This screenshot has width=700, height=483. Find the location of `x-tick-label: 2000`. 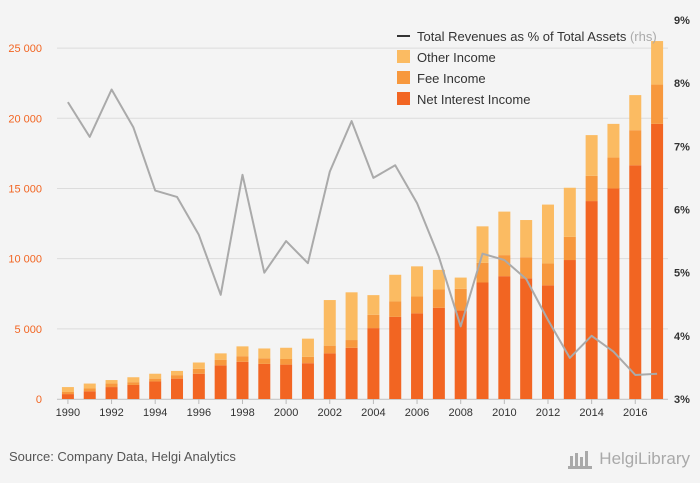

x-tick-label: 2000 is located at coordinates (286, 413).